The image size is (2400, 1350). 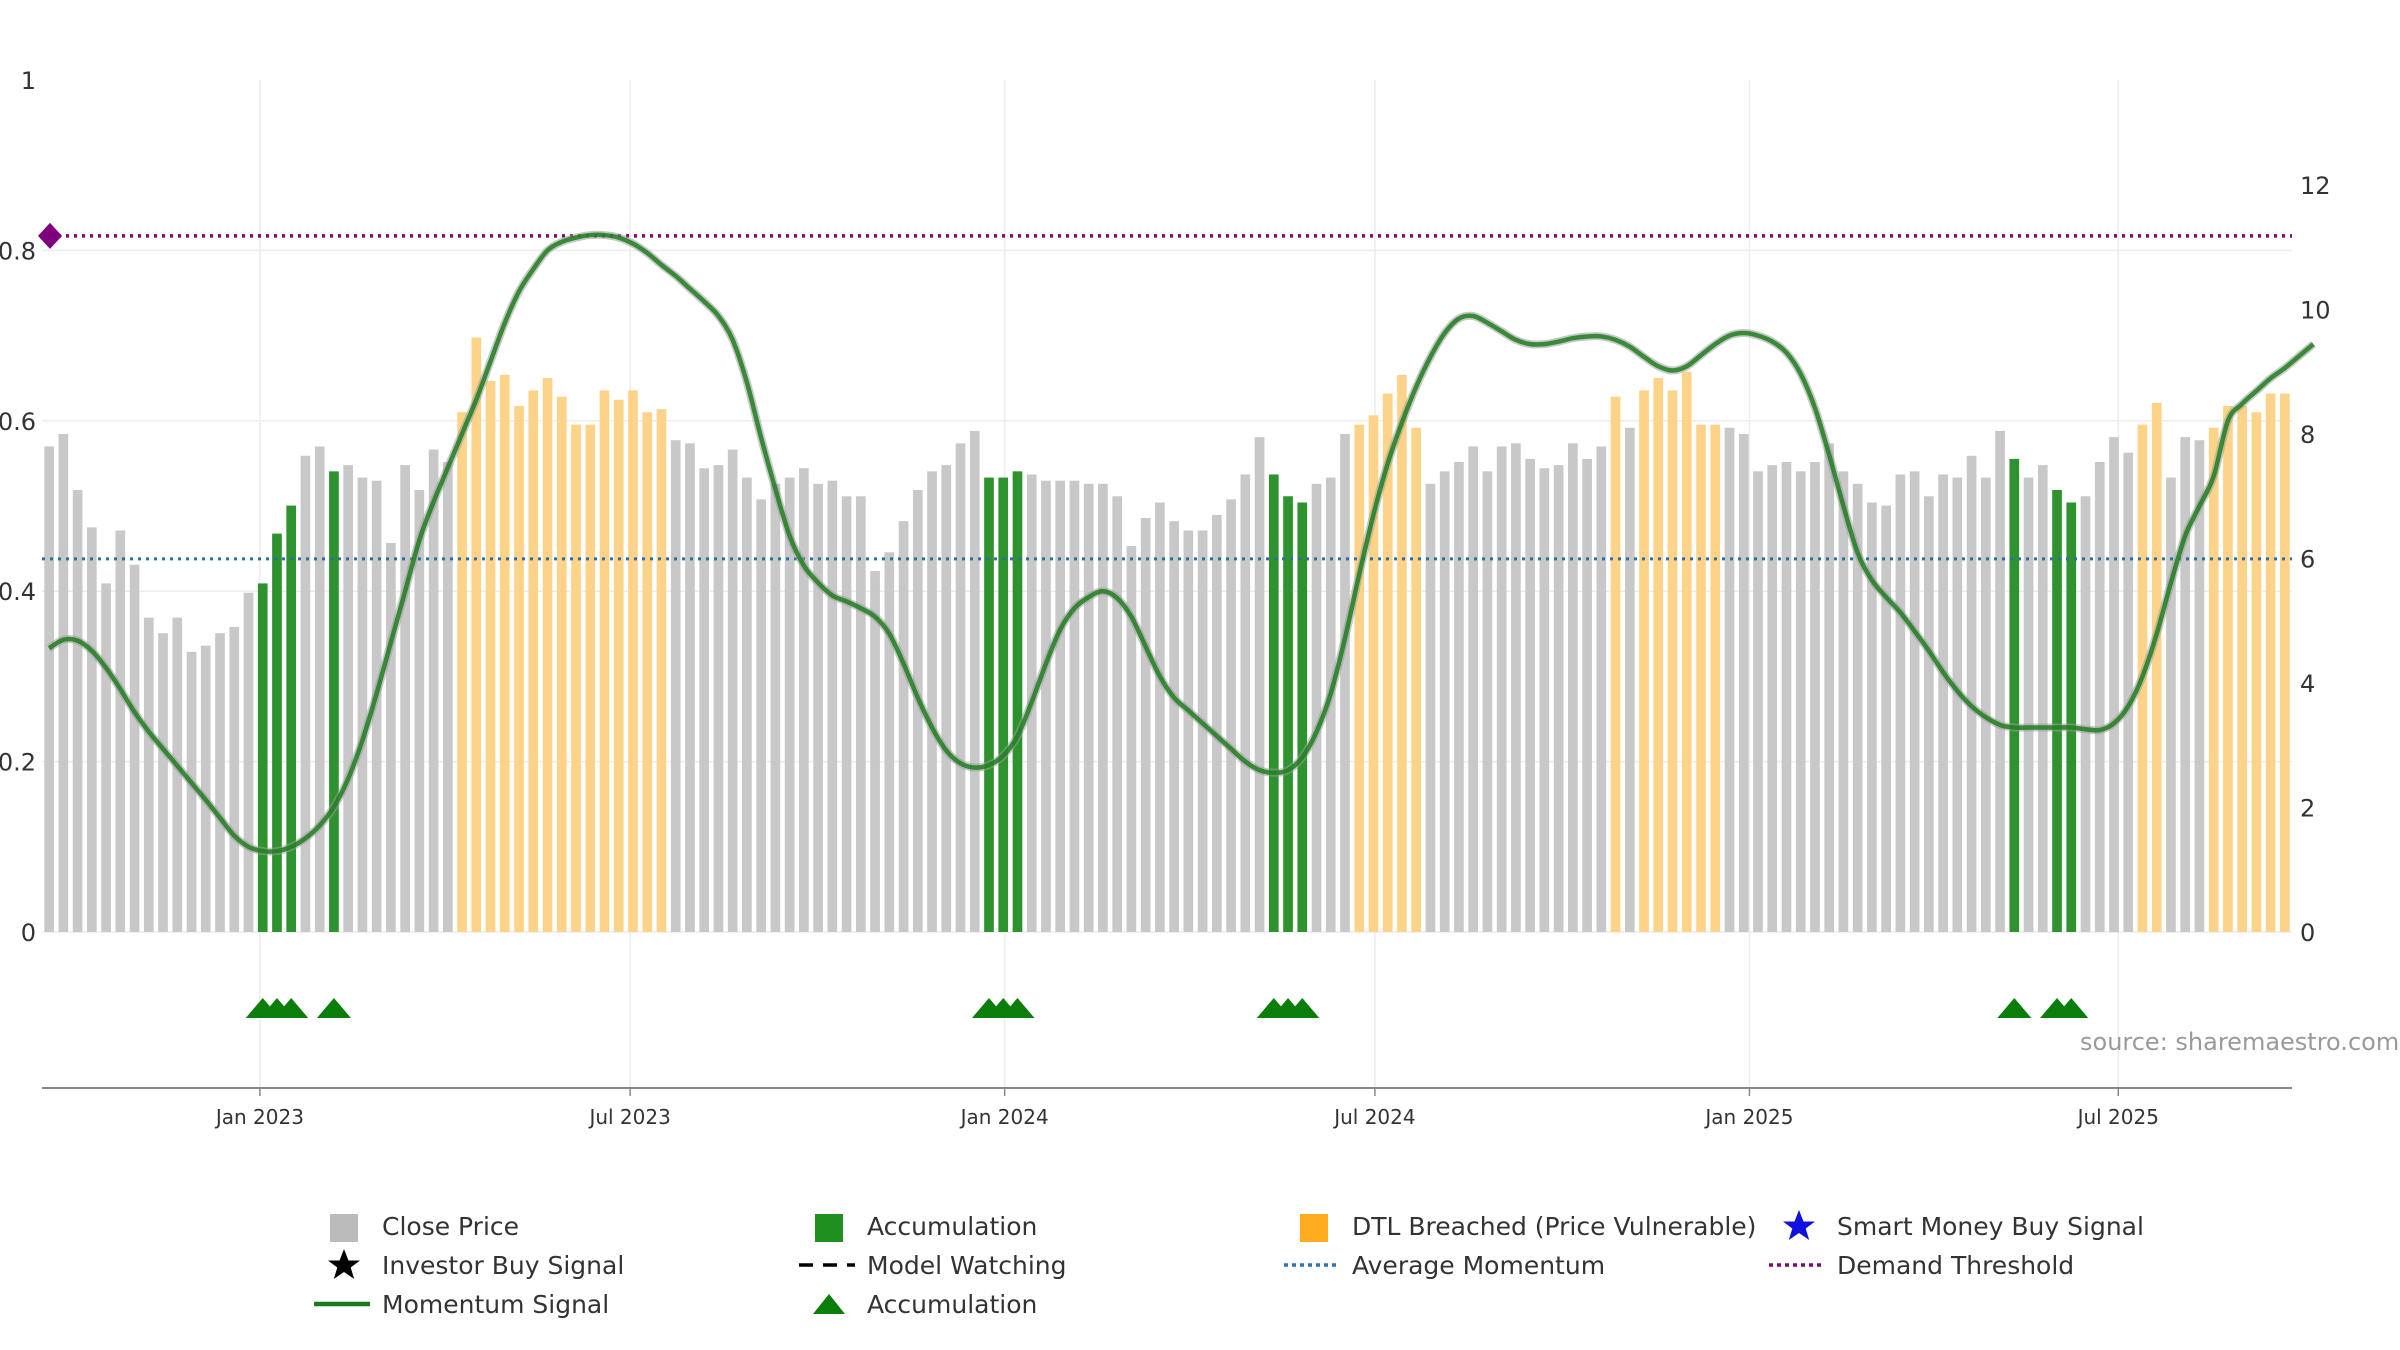 What do you see at coordinates (18, 763) in the screenshot?
I see `left-axis-tick-label: 0.2` at bounding box center [18, 763].